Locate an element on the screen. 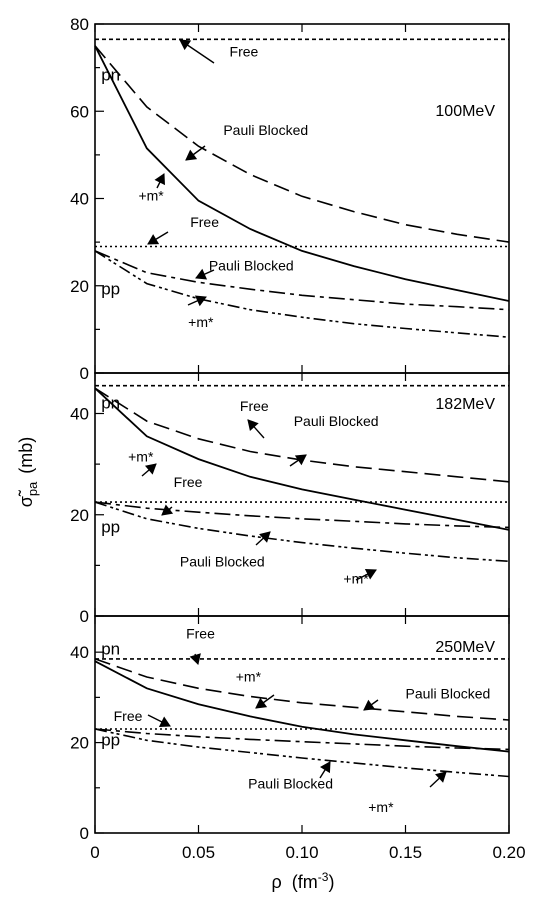 Image resolution: width=545 pixels, height=908 pixels. x-tick-label: 0.15 is located at coordinates (405, 852).